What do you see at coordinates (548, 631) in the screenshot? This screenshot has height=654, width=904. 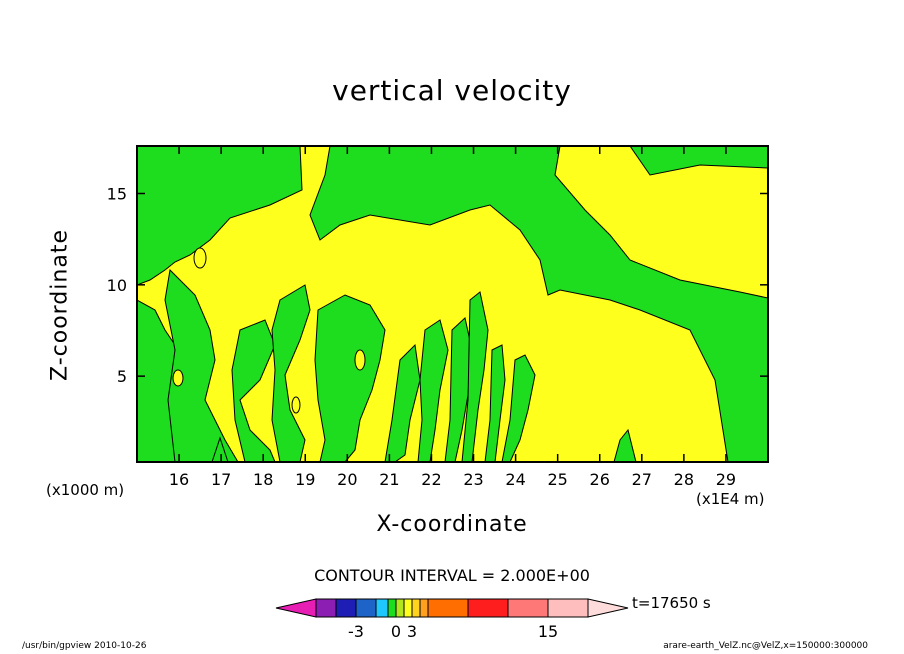 I see `colorbar-label: 15` at bounding box center [548, 631].